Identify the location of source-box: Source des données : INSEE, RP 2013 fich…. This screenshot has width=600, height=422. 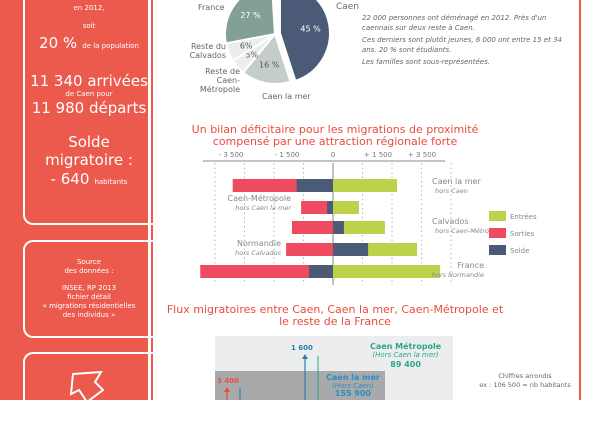
(88, 289).